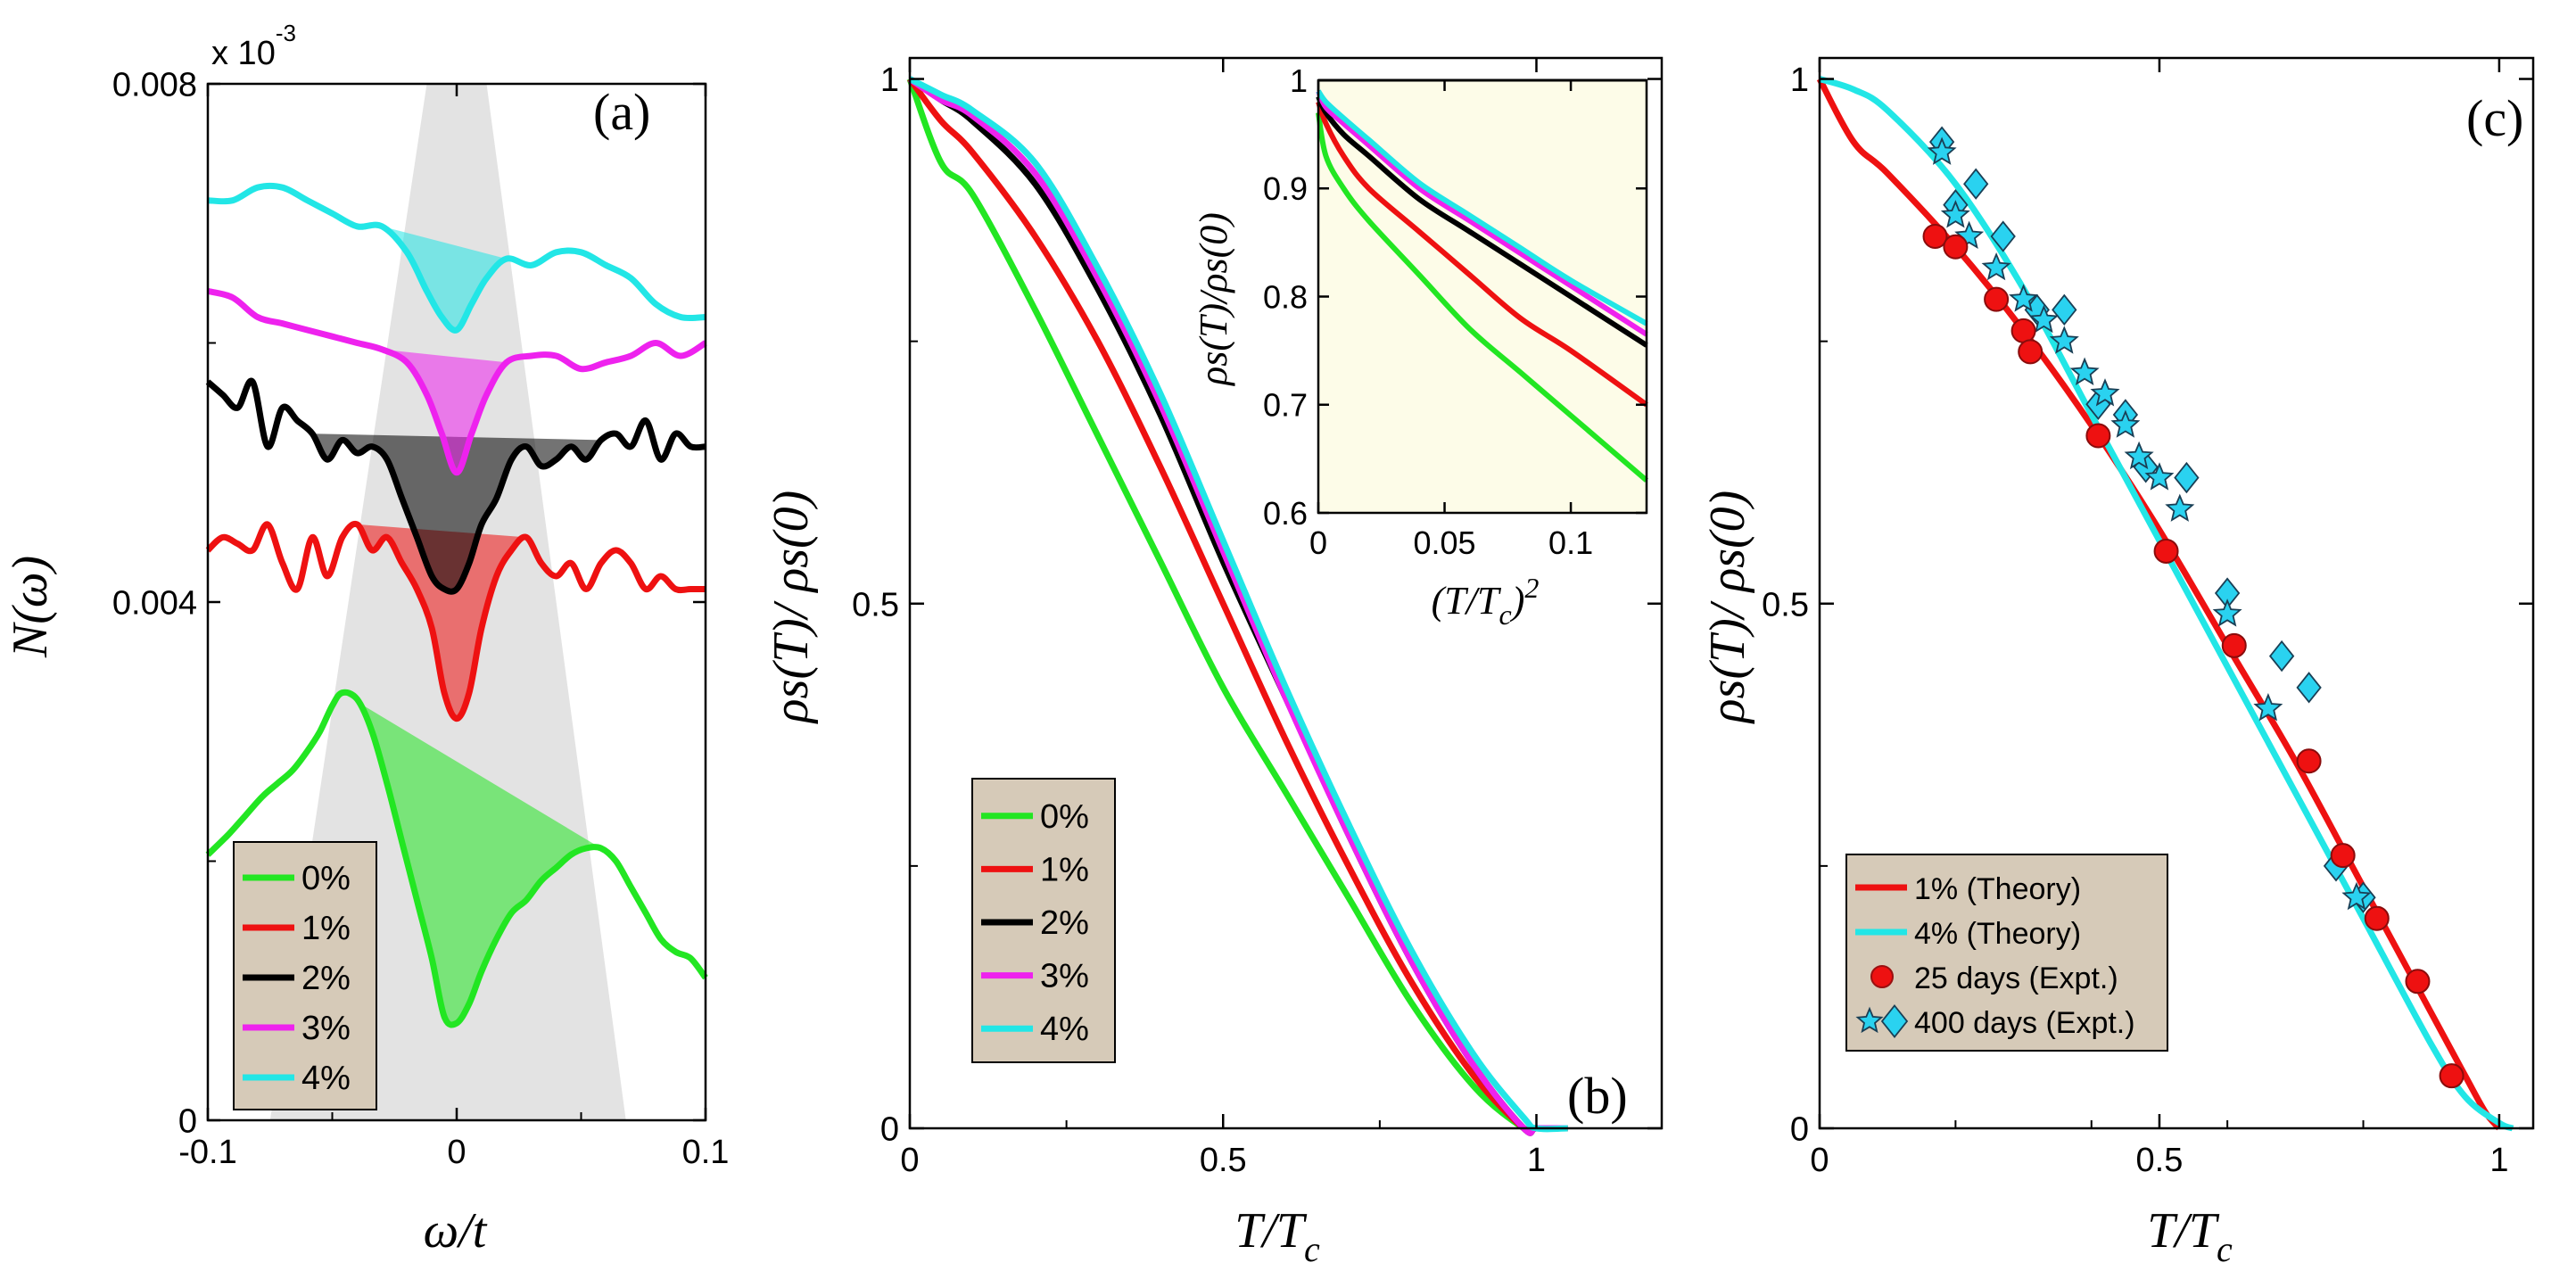  I want to click on panel-b-ylabel: ρs(T)/ ρs(0), so click(792, 608).